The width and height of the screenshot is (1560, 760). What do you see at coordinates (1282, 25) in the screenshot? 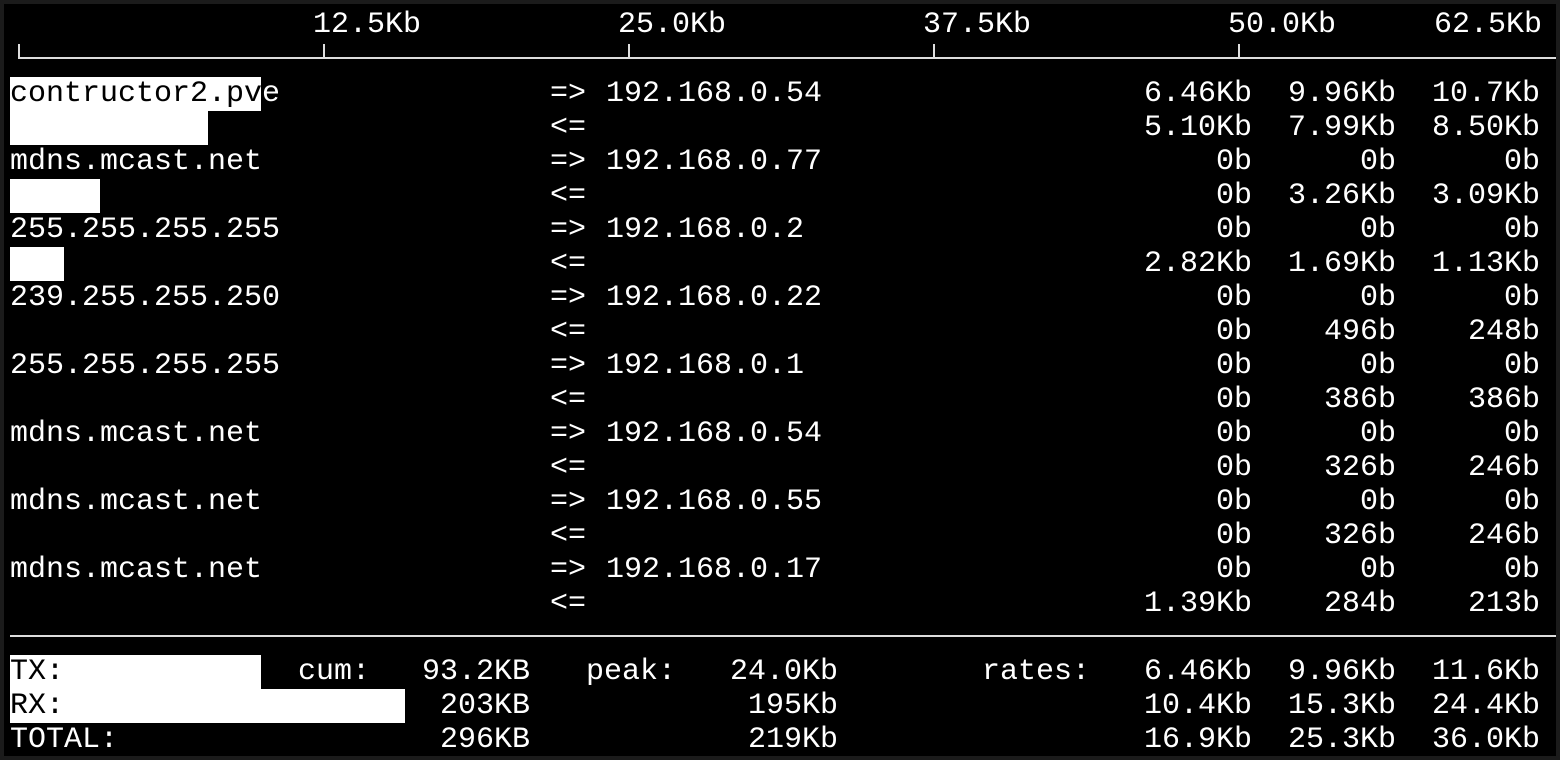
I see `scale-tick-label: 50.0Kb` at bounding box center [1282, 25].